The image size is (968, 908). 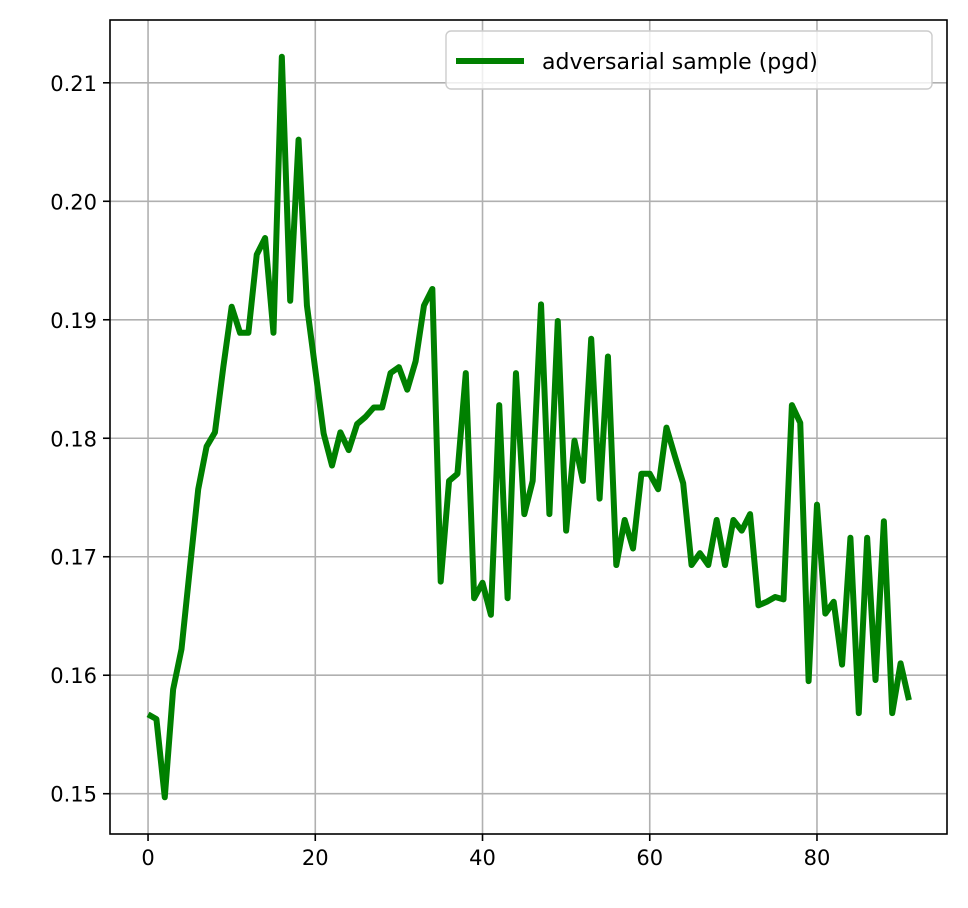 What do you see at coordinates (73, 84) in the screenshot?
I see `y-tick-label: 0.21` at bounding box center [73, 84].